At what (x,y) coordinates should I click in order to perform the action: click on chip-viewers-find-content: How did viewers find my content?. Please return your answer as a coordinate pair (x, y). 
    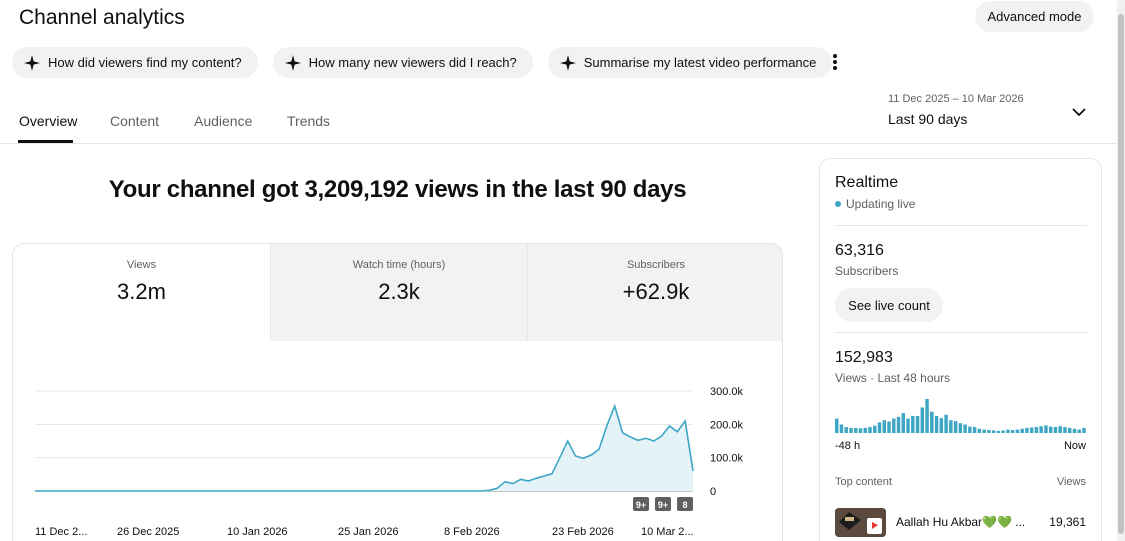
    Looking at the image, I should click on (135, 62).